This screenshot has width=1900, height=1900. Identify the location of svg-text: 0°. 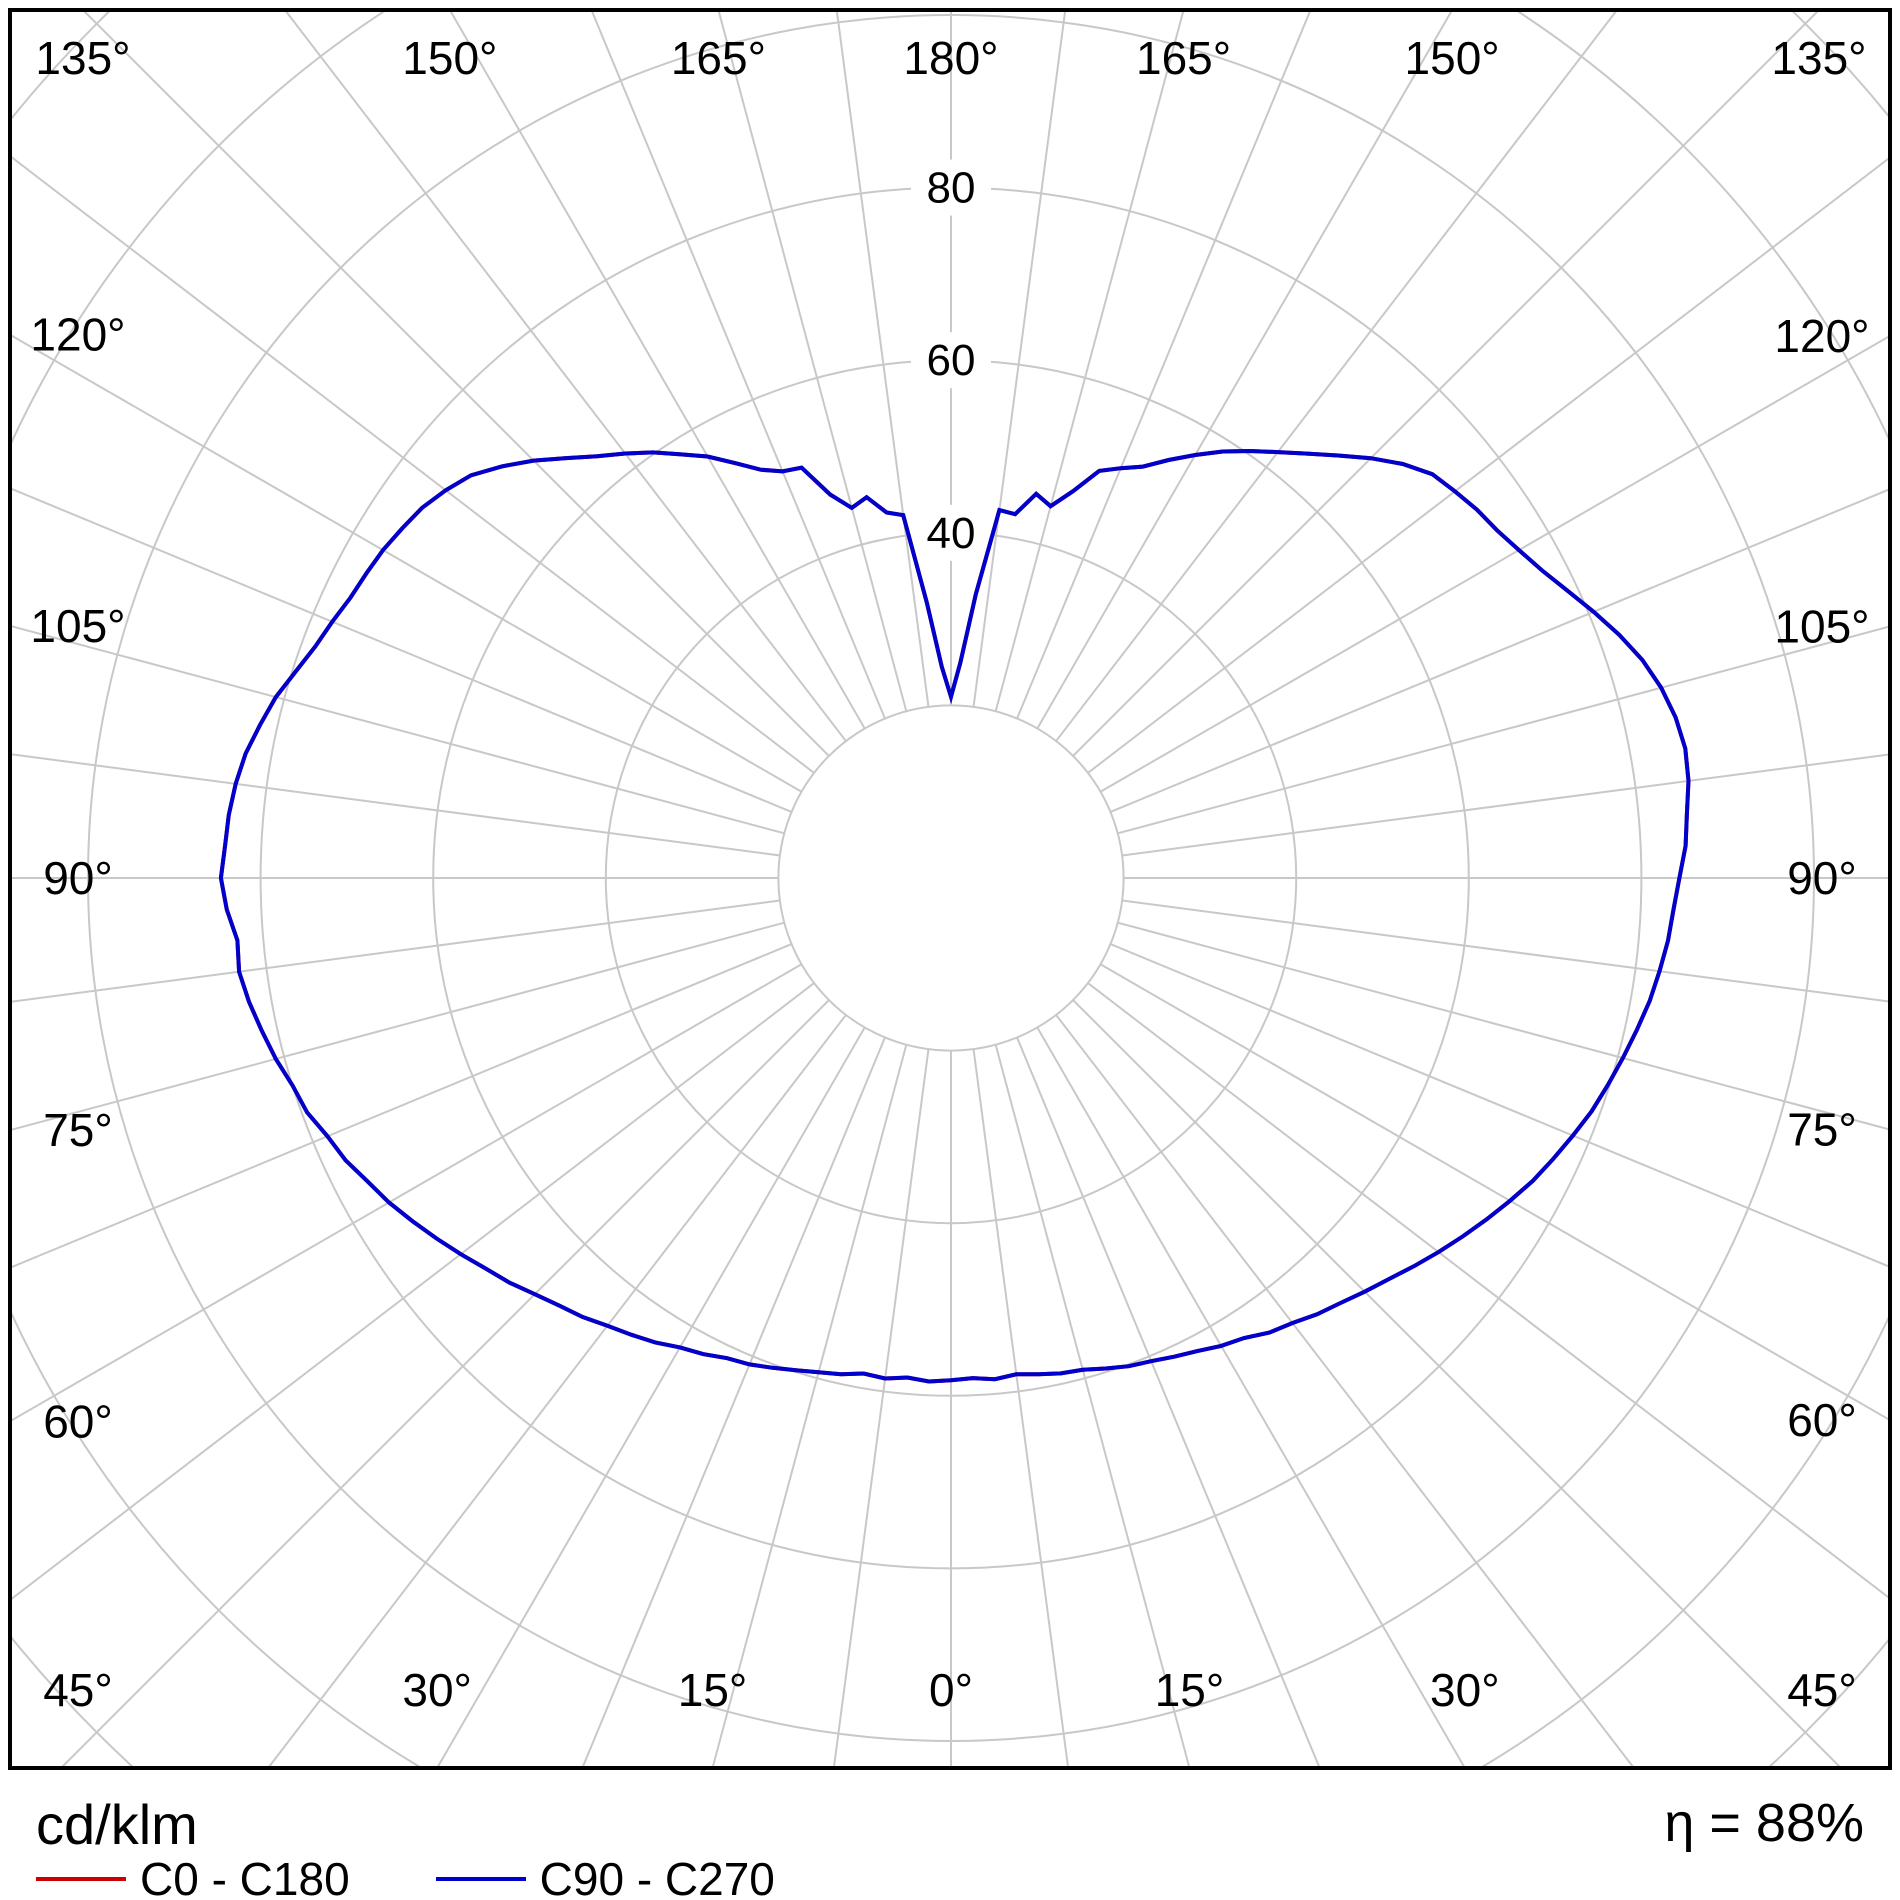
(951, 1690).